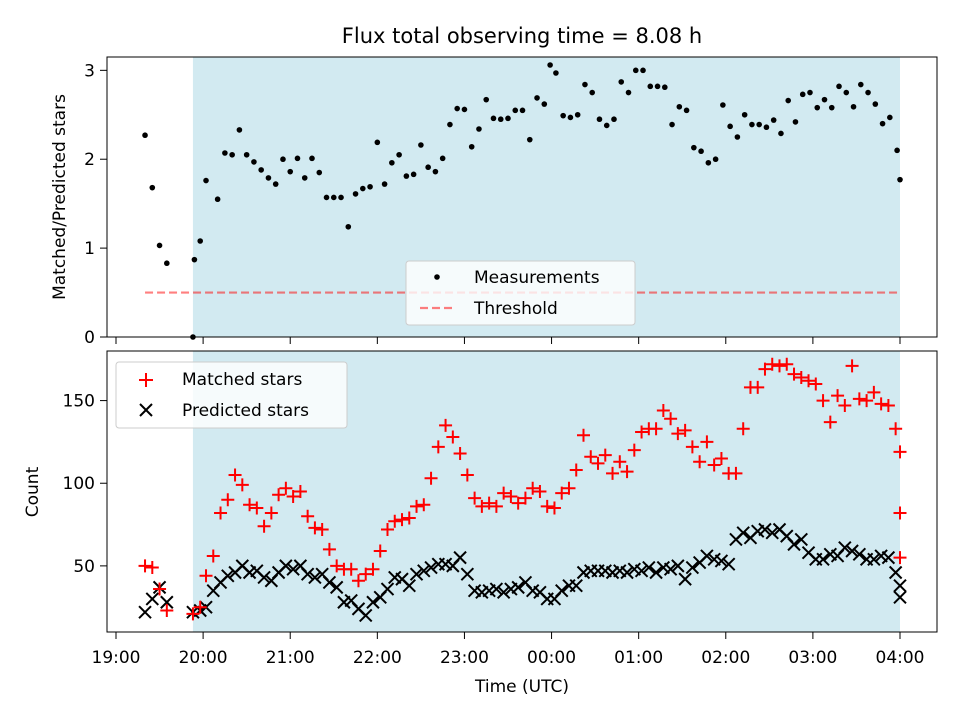  I want to click on y-tick-label: 150, so click(79, 402).